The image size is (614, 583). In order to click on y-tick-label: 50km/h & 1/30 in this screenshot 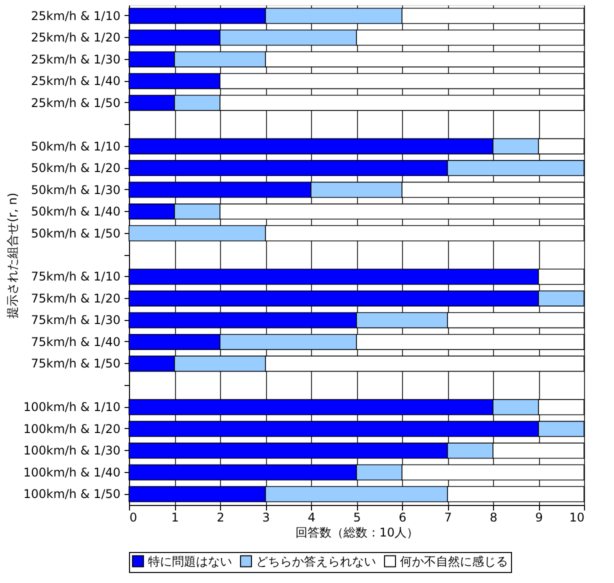, I will do `click(75, 189)`.